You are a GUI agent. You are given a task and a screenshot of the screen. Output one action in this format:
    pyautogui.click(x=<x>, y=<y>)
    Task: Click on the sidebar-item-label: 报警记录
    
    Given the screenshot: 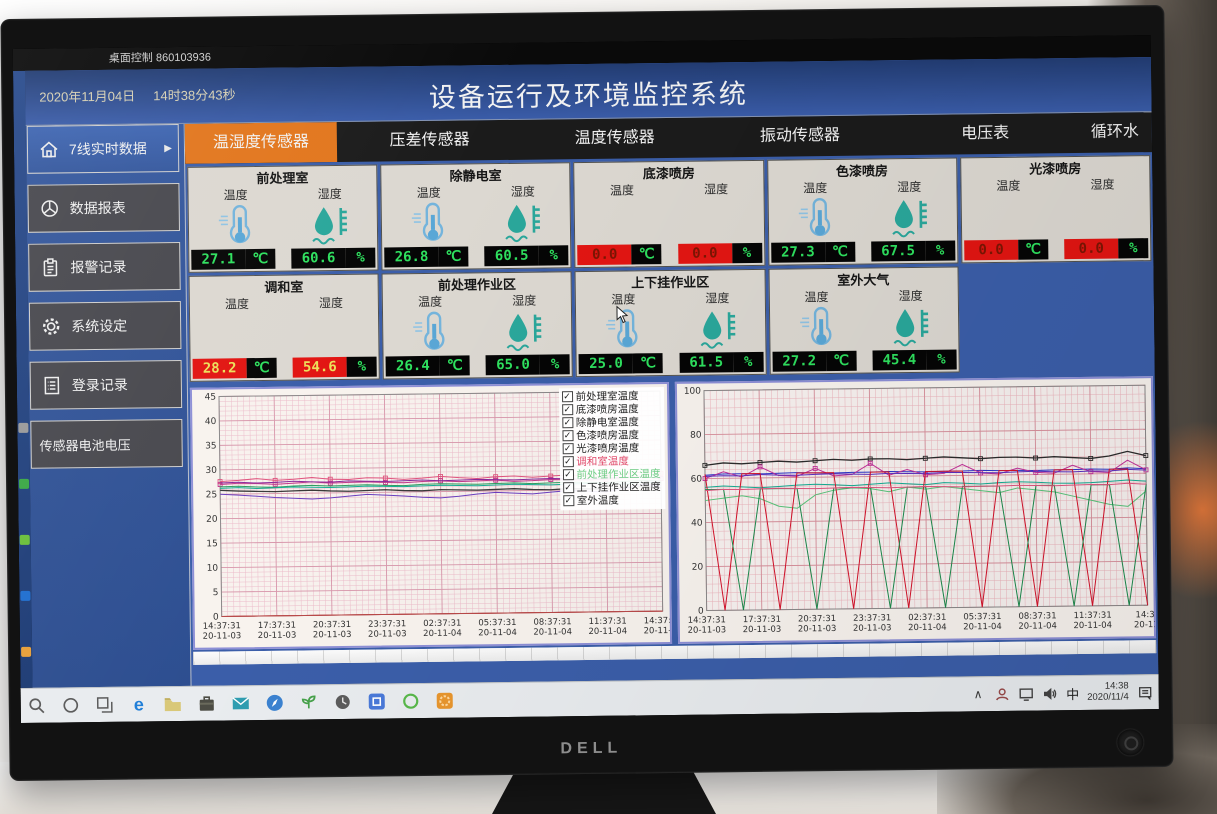 What is the action you would take?
    pyautogui.click(x=98, y=267)
    